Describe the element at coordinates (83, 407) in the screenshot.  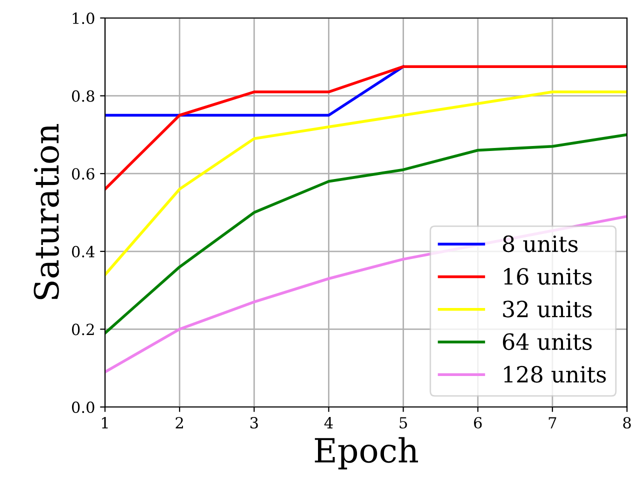
I see `y-tick-label: 0.0` at that location.